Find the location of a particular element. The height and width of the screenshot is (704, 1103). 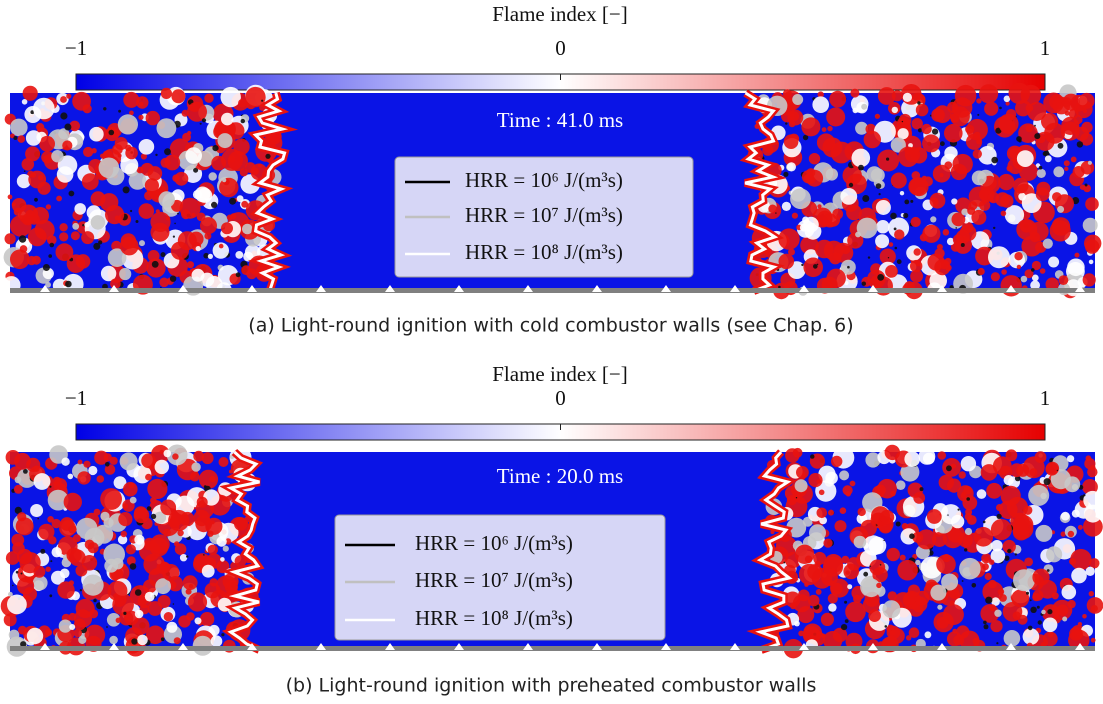

flame-front is located at coordinates (761, 192).